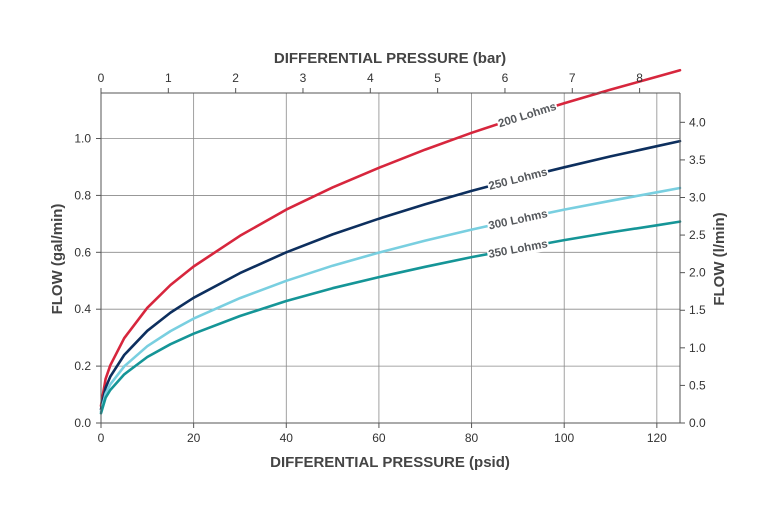 The height and width of the screenshot is (520, 780). I want to click on top-tick-label: 1, so click(168, 78).